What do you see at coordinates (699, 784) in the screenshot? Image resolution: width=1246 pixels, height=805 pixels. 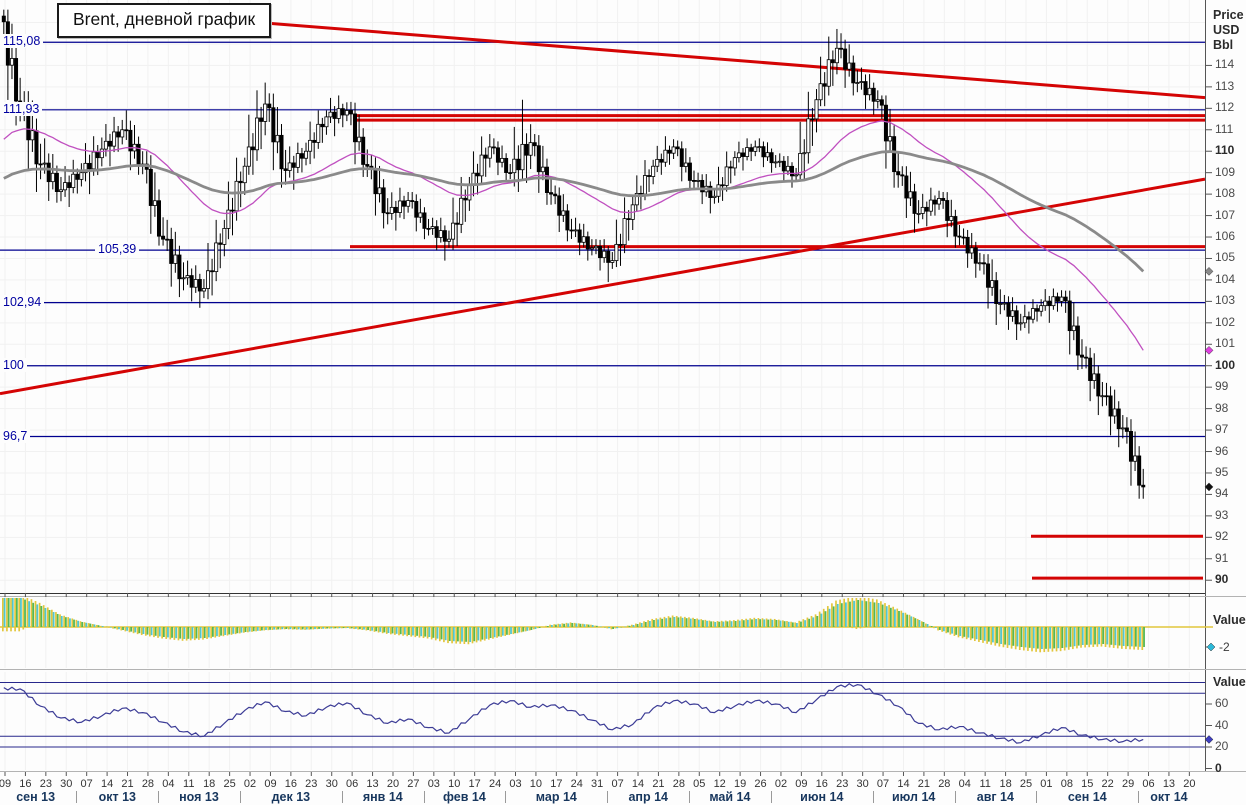 I see `date-label: 05` at bounding box center [699, 784].